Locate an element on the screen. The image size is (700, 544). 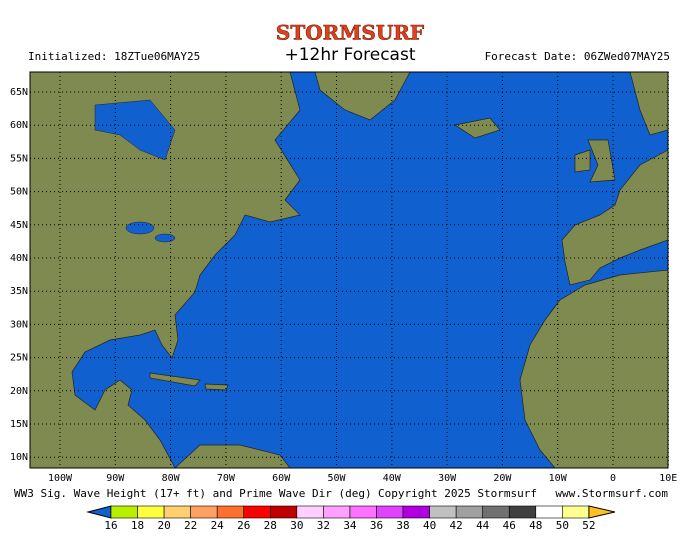
hispaniola is located at coordinates (216, 387).